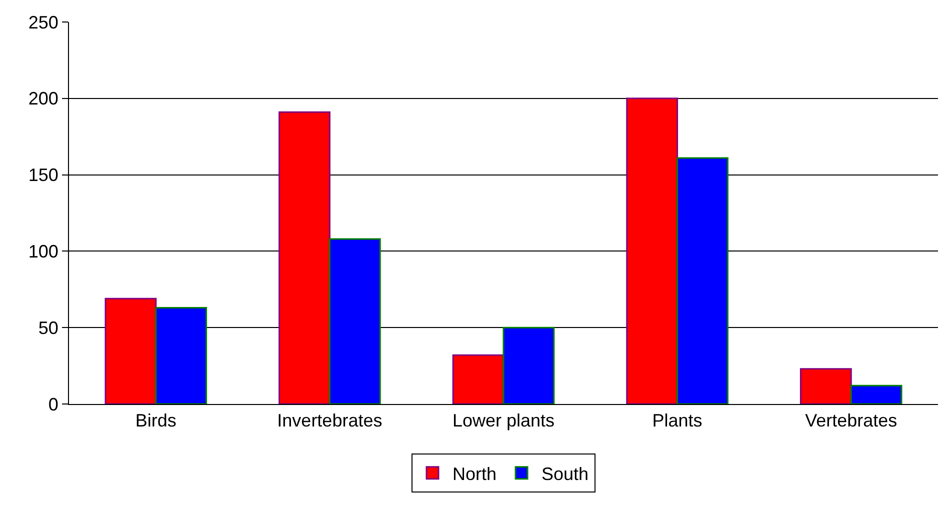  I want to click on x-tick-label: Vertebrates, so click(851, 420).